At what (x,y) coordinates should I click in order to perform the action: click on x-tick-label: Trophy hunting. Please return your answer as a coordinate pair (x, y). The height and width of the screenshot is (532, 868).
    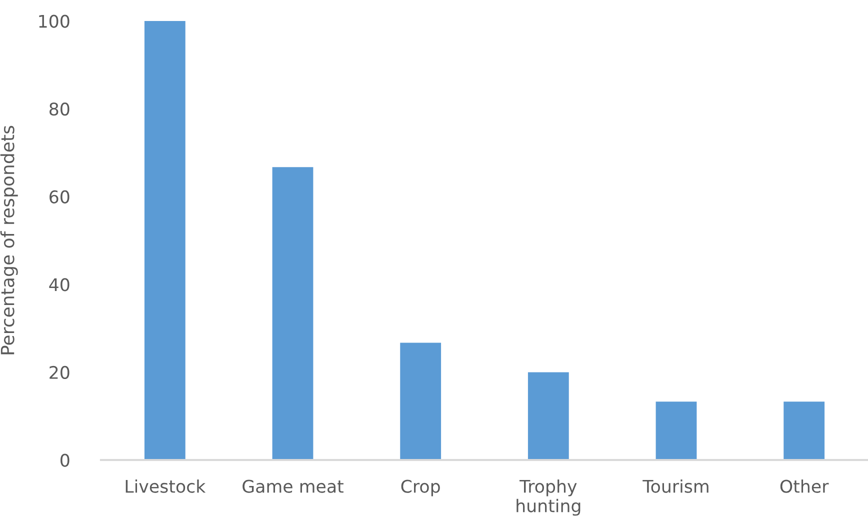
    Looking at the image, I should click on (548, 497).